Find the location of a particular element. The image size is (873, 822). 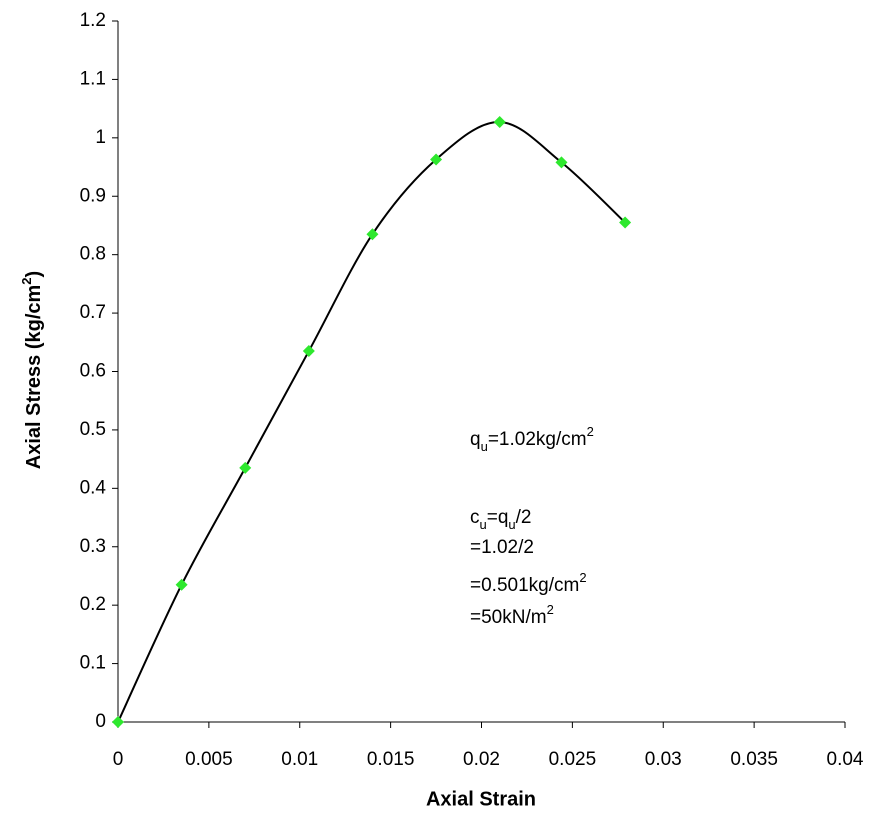

y-axis-label: Axial Stress (kg/cm2) is located at coordinates (32, 370).